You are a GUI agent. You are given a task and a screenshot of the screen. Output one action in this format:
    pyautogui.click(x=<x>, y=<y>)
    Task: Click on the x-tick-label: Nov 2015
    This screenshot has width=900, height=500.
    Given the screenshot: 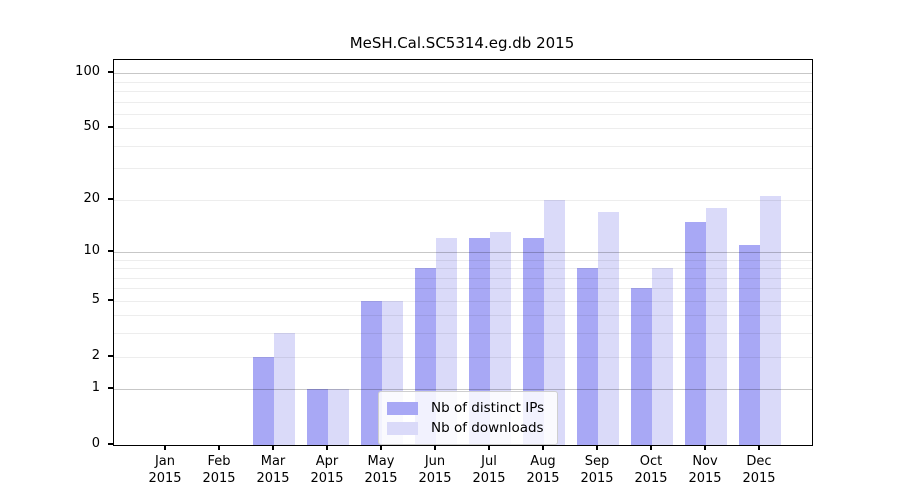 What is the action you would take?
    pyautogui.click(x=705, y=470)
    